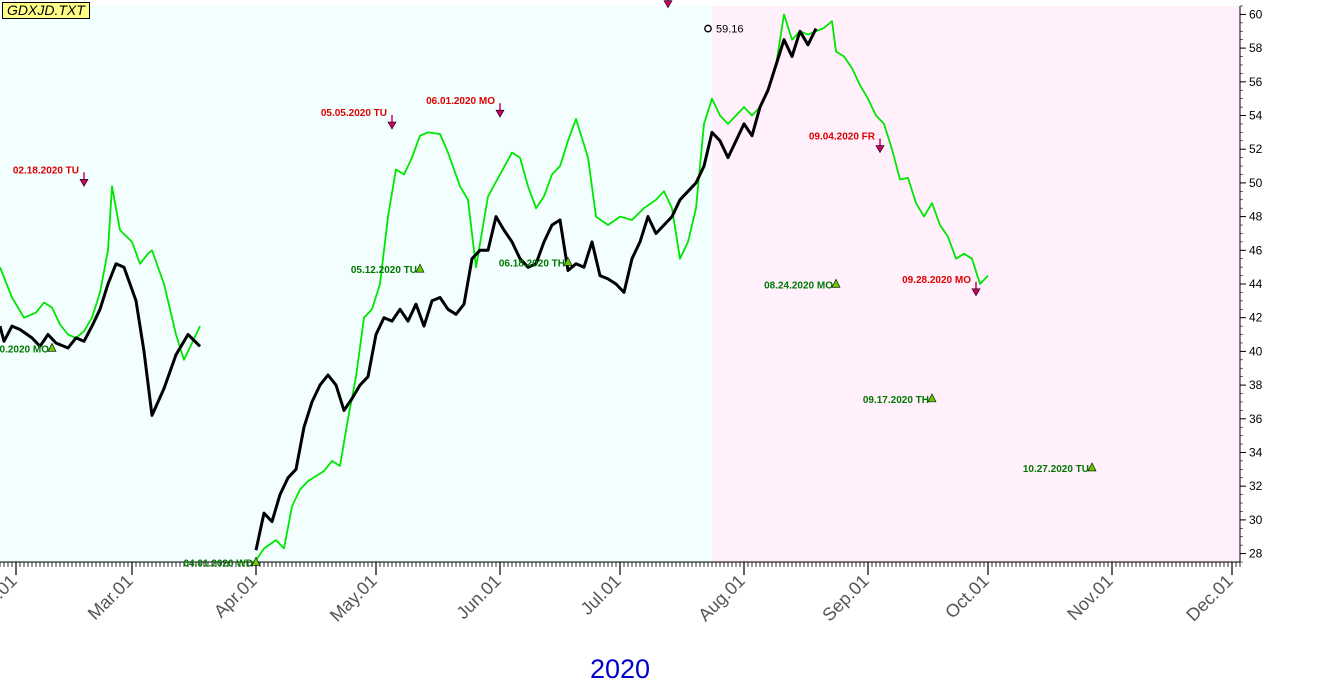 The height and width of the screenshot is (689, 1319). What do you see at coordinates (1256, 149) in the screenshot?
I see `y-tick-label-52: 52` at bounding box center [1256, 149].